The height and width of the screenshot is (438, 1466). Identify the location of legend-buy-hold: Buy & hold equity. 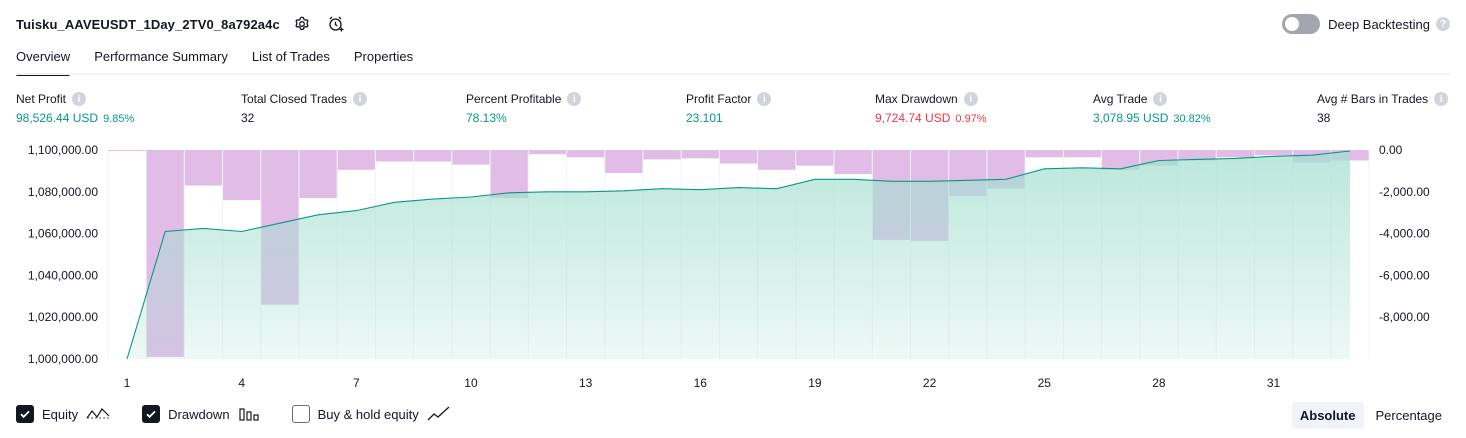
(371, 414).